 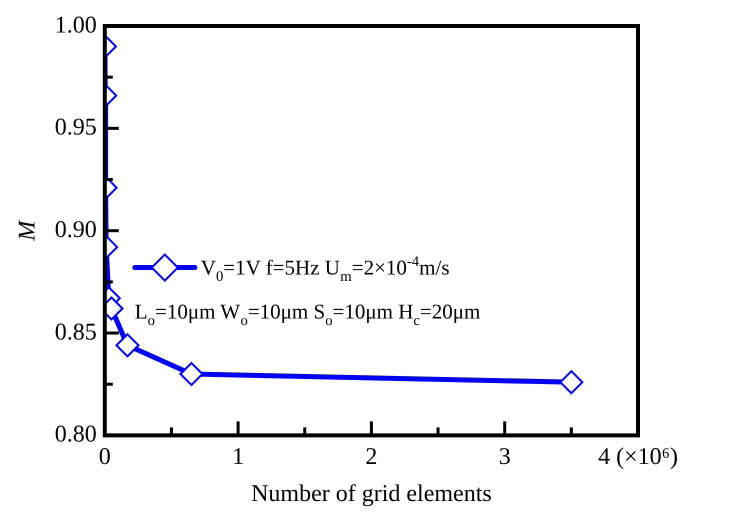 What do you see at coordinates (75, 127) in the screenshot?
I see `y-tick-label: 0.95` at bounding box center [75, 127].